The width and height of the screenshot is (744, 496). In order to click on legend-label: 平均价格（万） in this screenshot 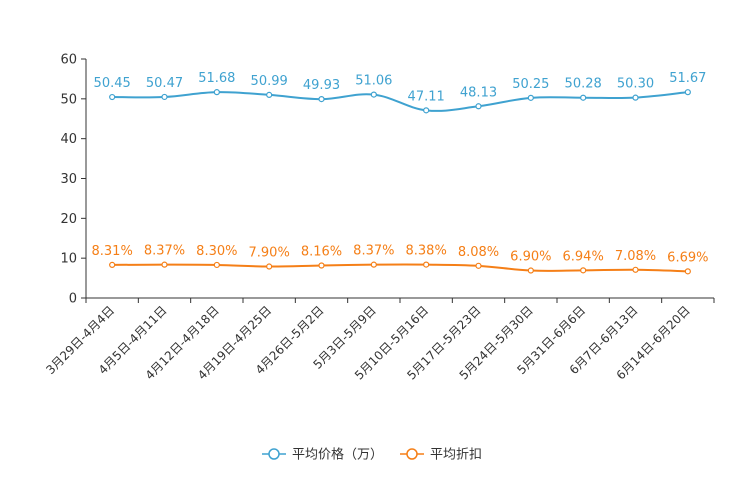, I will do `click(337, 455)`.